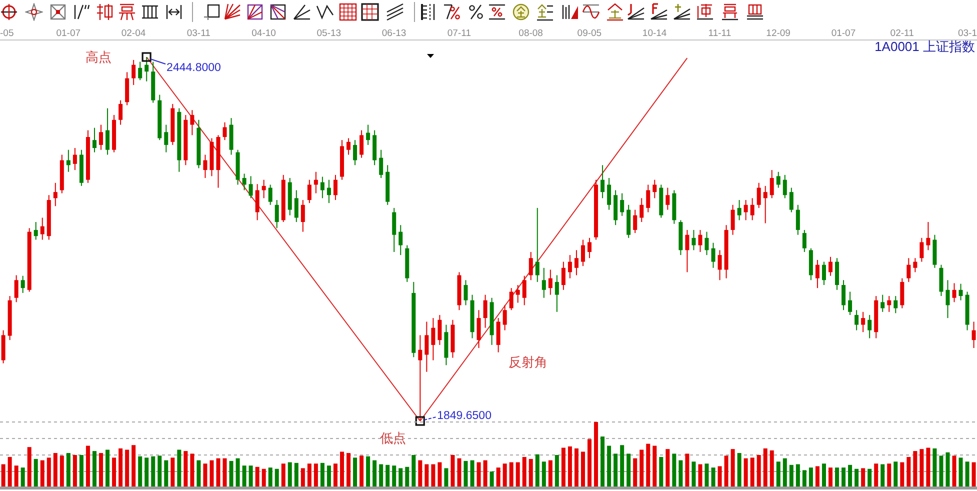  I want to click on x-tick-label: 07-11, so click(459, 33).